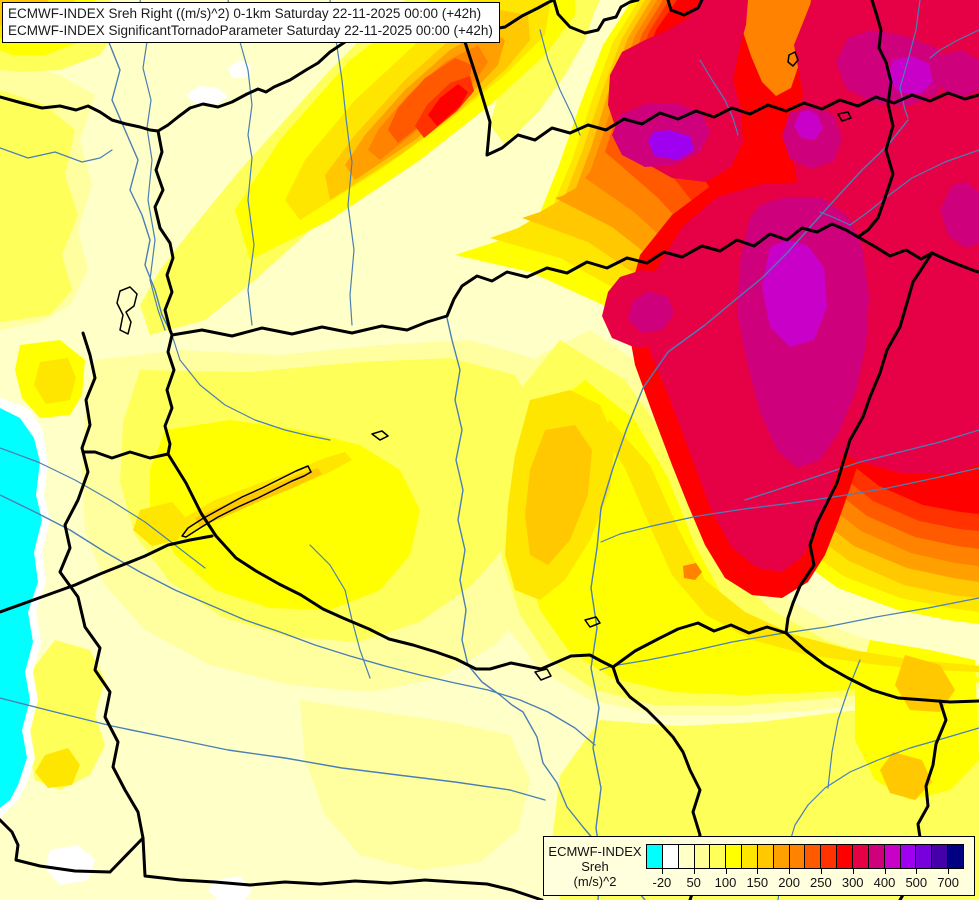 The height and width of the screenshot is (900, 979). Describe the element at coordinates (789, 882) in the screenshot. I see `legend-tick-label: 200` at that location.